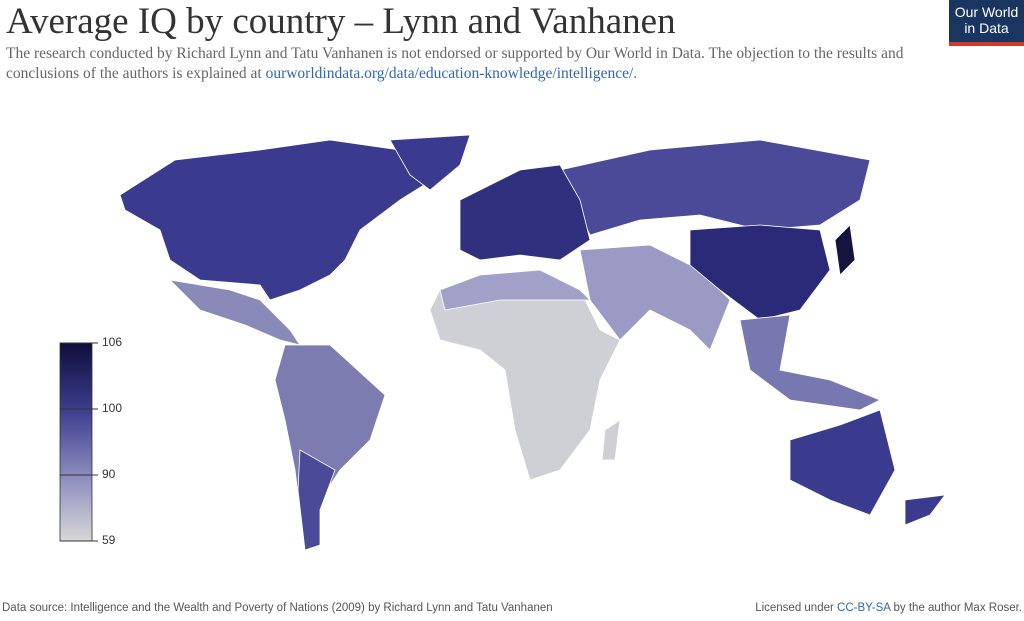 The image size is (1024, 621). What do you see at coordinates (986, 28) in the screenshot?
I see `logo-line: in Data` at bounding box center [986, 28].